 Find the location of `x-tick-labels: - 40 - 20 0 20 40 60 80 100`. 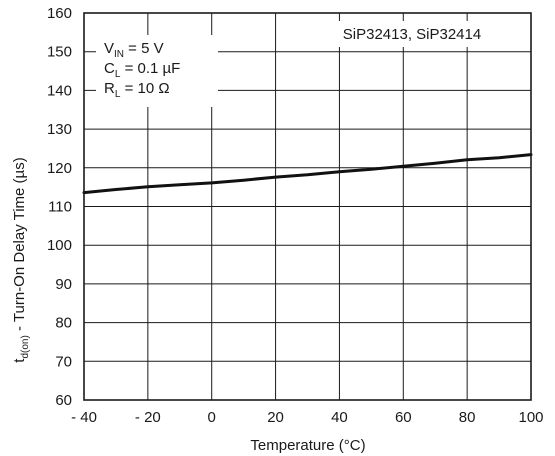

x-tick-labels: - 40 - 20 0 20 40 60 80 100 is located at coordinates (307, 417).